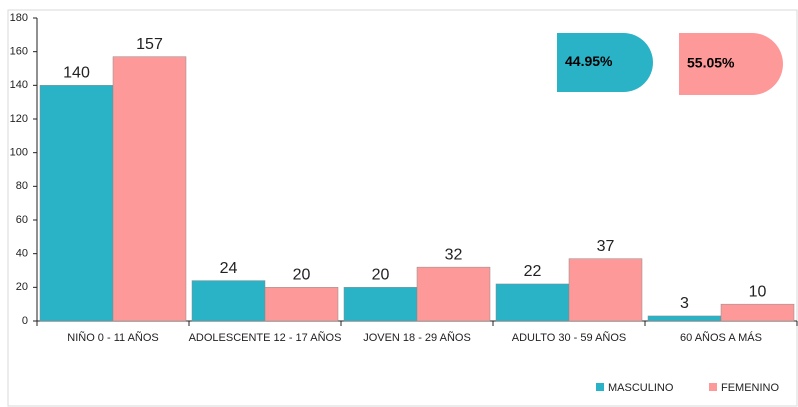 This screenshot has width=798, height=407. I want to click on y-tick-label: 60, so click(22, 220).